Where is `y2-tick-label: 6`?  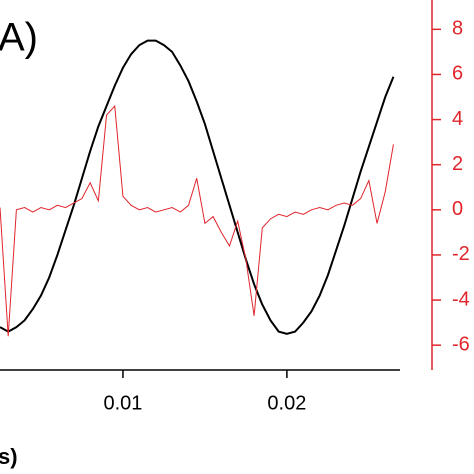
y2-tick-label: 6 is located at coordinates (457, 74).